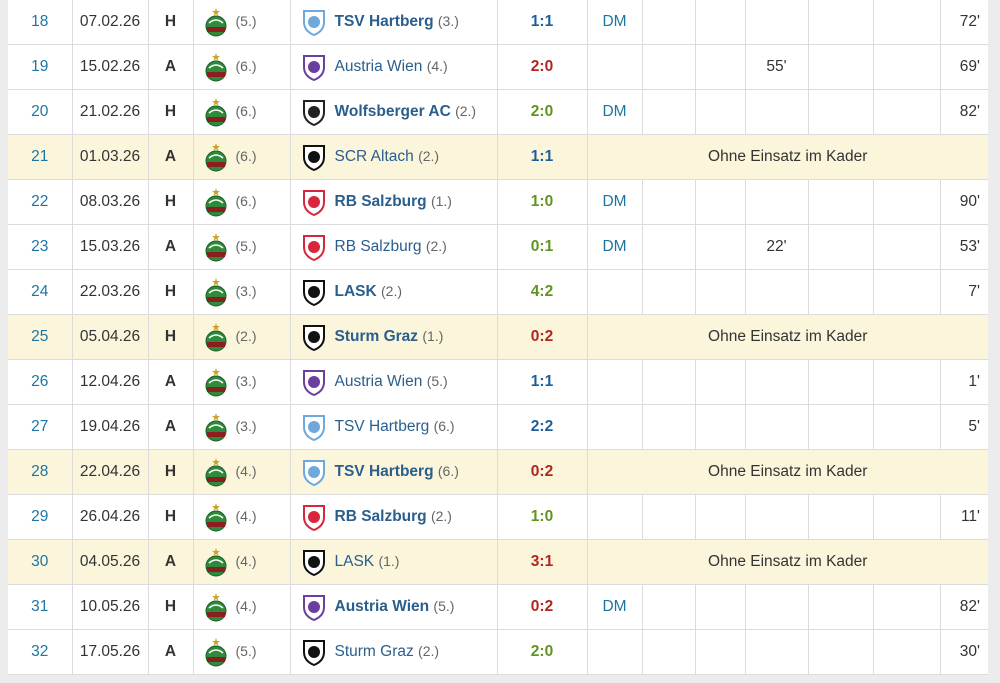  I want to click on minutes-cell: 30', so click(964, 652).